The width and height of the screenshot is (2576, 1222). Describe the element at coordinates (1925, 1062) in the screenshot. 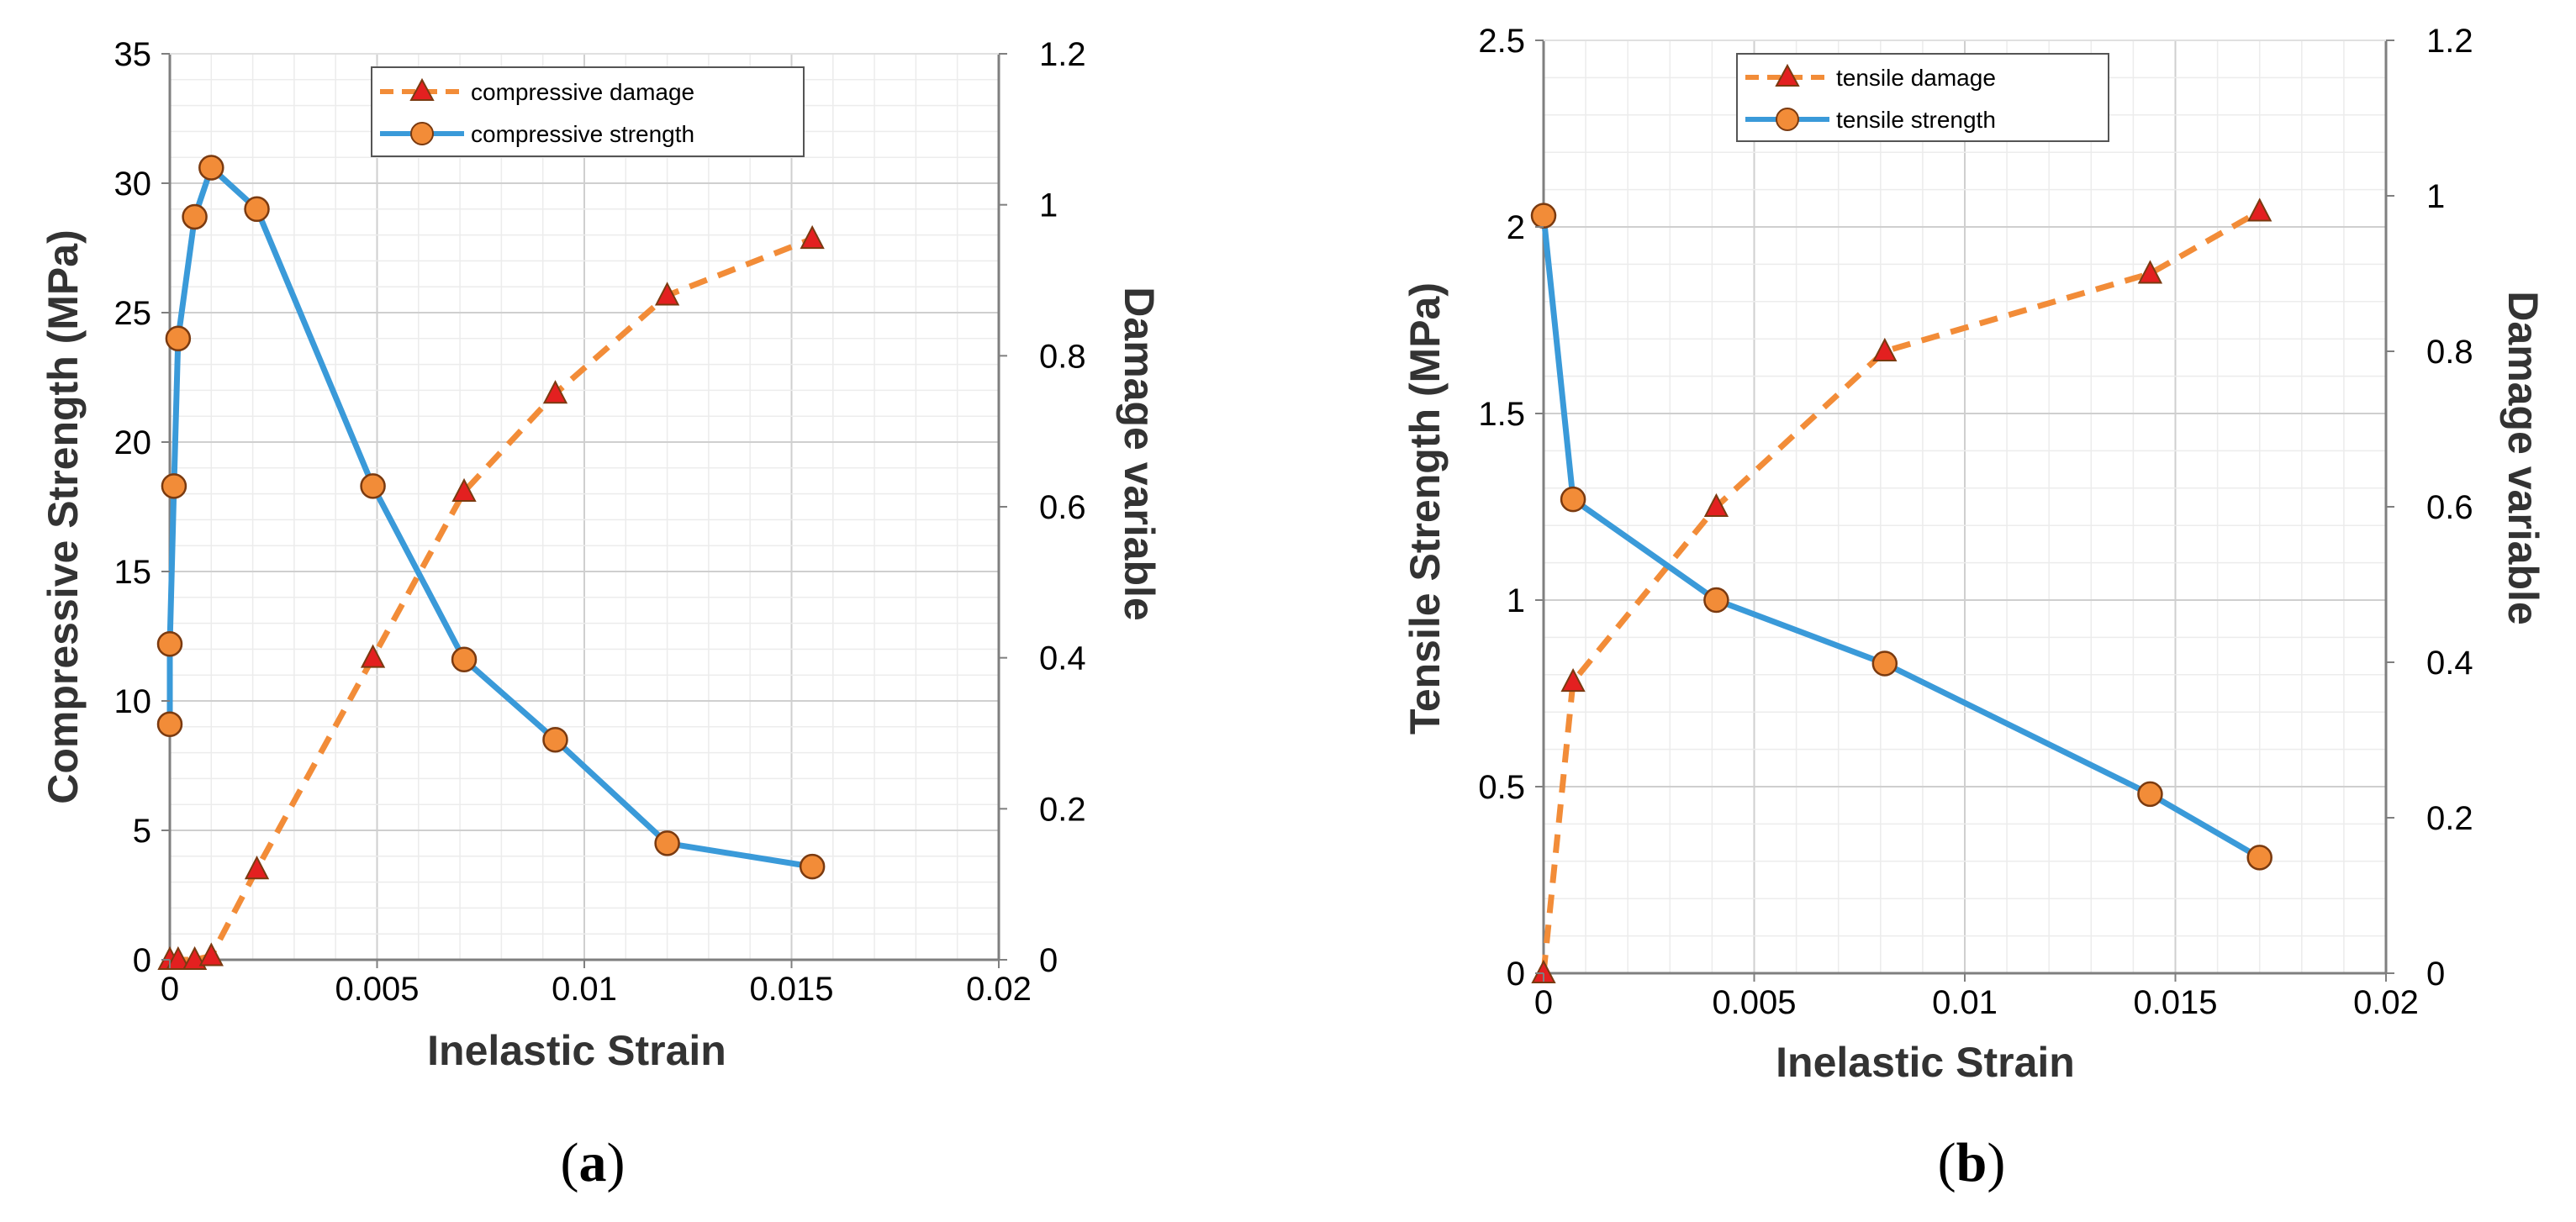

I see `panel-b-x-axis-title: Inelastic Strain` at that location.